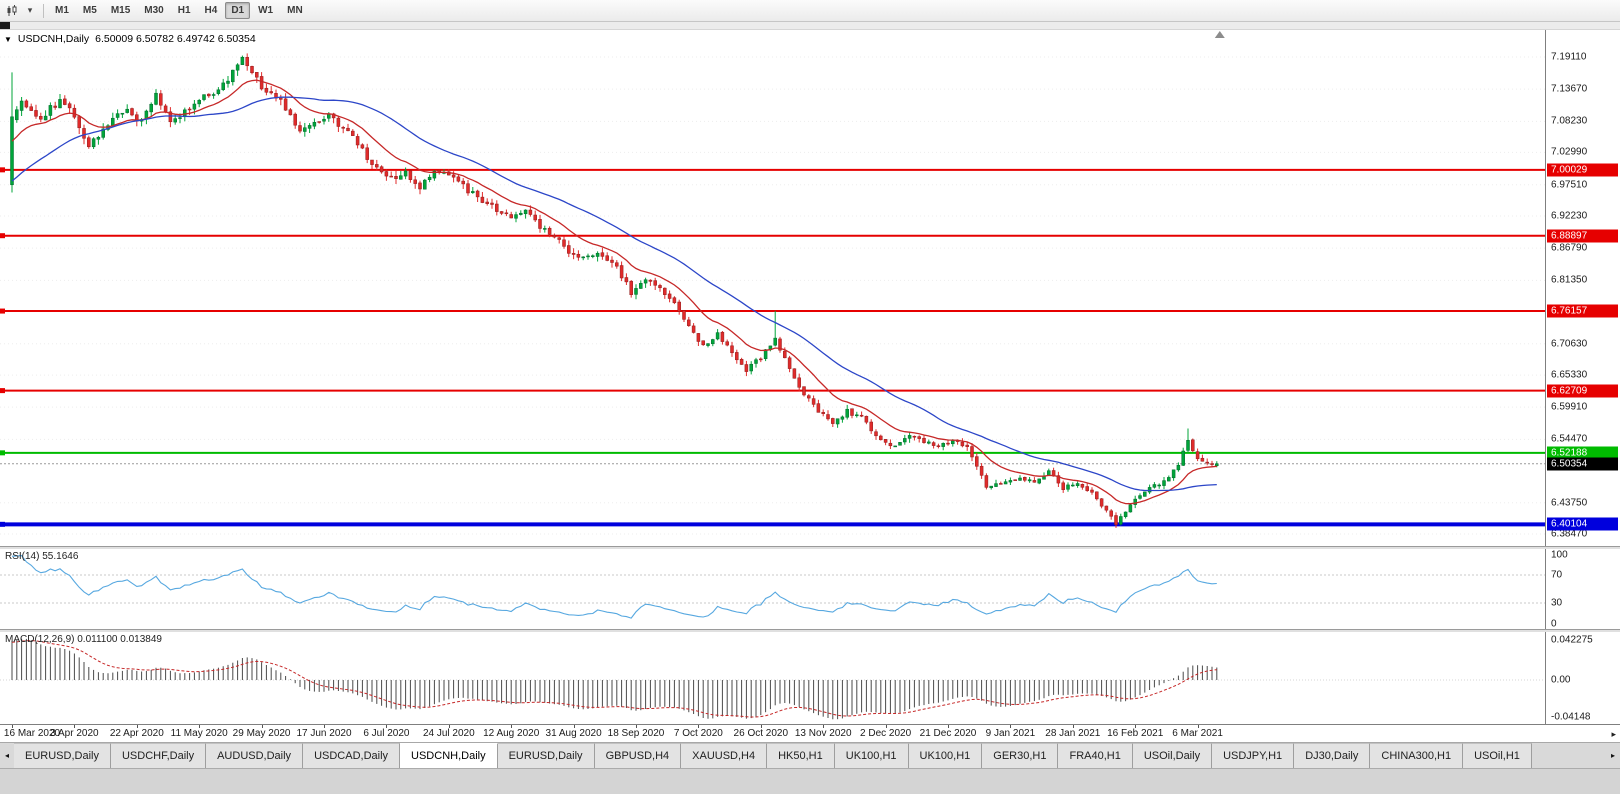 The width and height of the screenshot is (1620, 794). Describe the element at coordinates (948, 733) in the screenshot. I see `time-label: 21 Dec 2020` at that location.